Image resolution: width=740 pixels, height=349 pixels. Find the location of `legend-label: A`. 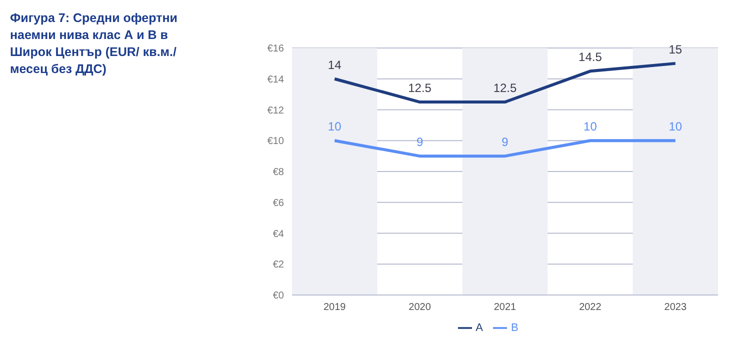

legend-label: A is located at coordinates (479, 328).